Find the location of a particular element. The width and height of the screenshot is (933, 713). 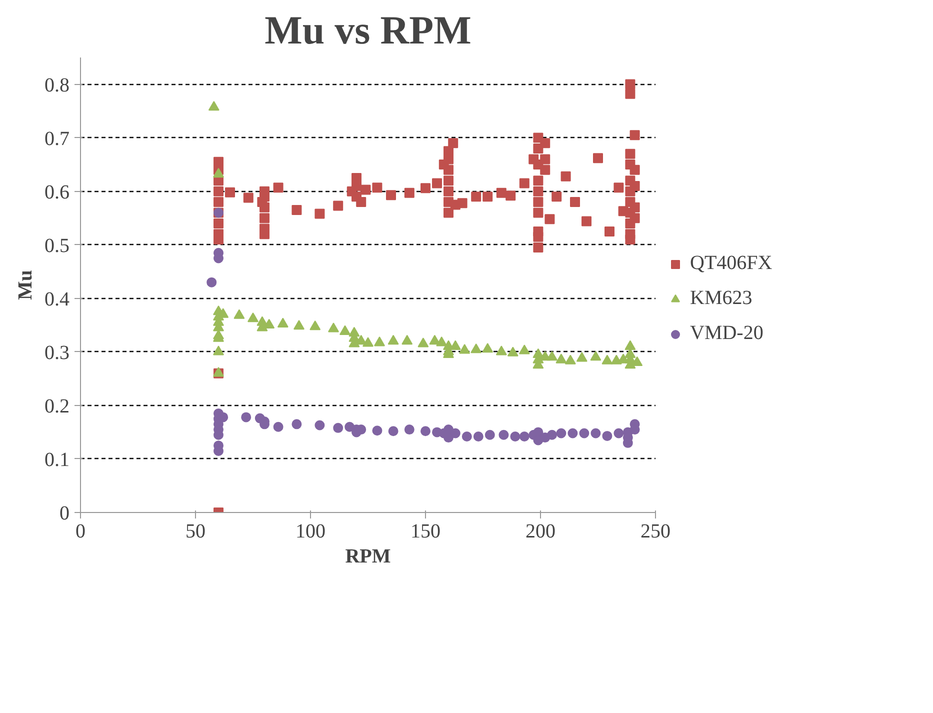

y-axis-title: Mu is located at coordinates (25, 285).